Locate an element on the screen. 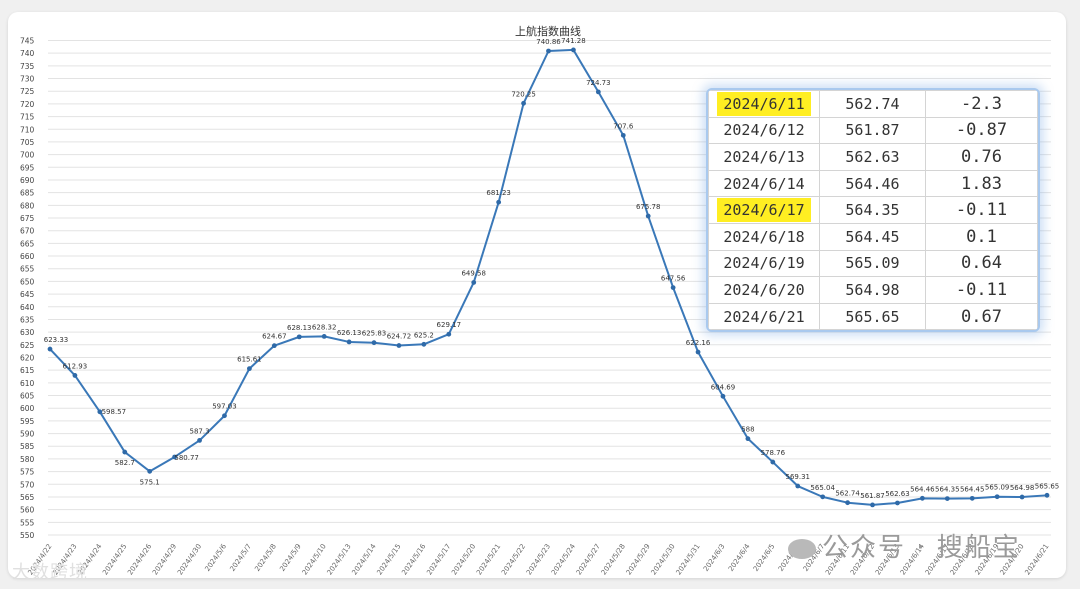 The image size is (1080, 589). x-tick-label: 2024/6/4 is located at coordinates (739, 557).